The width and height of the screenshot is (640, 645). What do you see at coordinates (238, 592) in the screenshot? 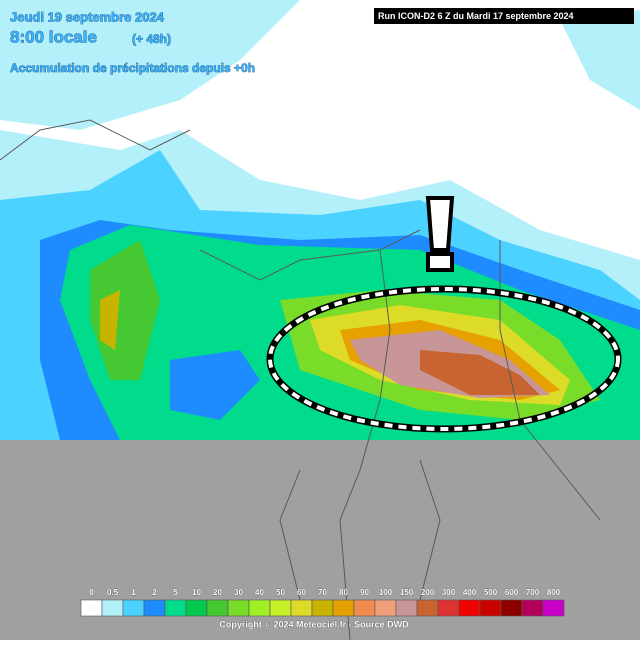
I see `legend-label: 30` at bounding box center [238, 592].